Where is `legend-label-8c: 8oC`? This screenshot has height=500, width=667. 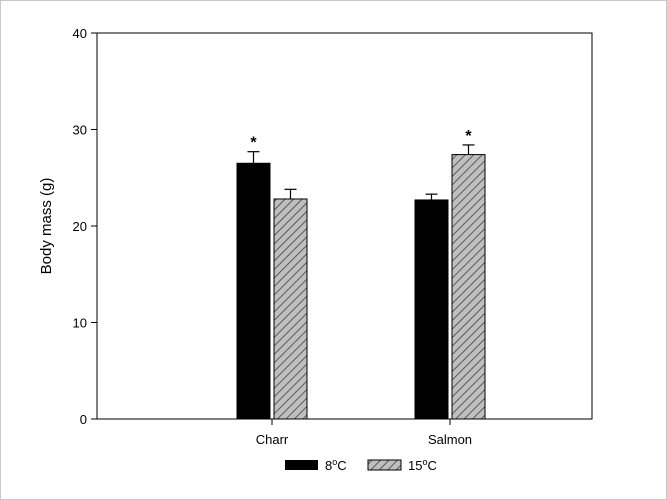
legend-label-8c: 8oC is located at coordinates (336, 465).